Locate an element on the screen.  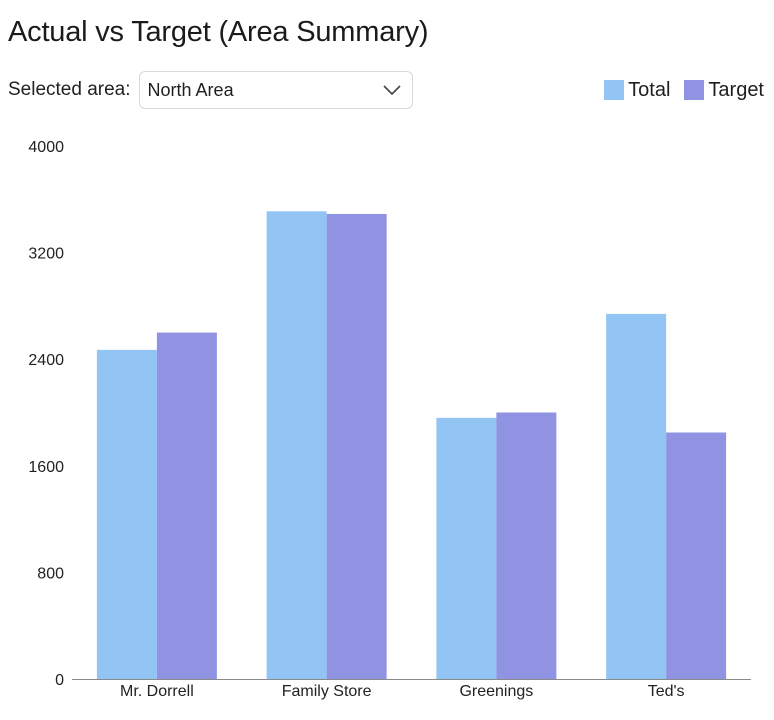
x-tick-label: Ted's is located at coordinates (666, 691).